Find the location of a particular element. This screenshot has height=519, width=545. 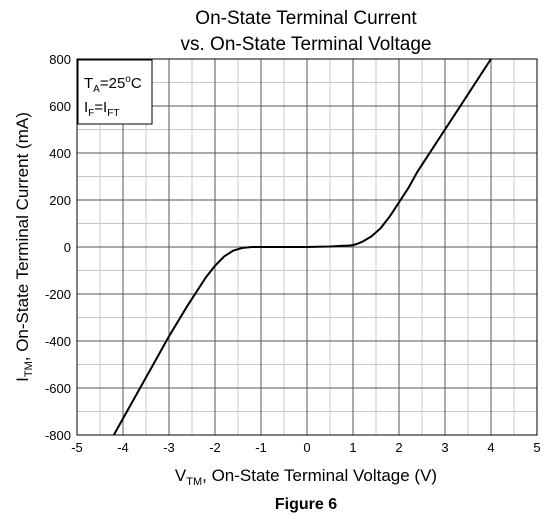

chart-title-line2: vs. On-State Terminal Voltage is located at coordinates (306, 44).